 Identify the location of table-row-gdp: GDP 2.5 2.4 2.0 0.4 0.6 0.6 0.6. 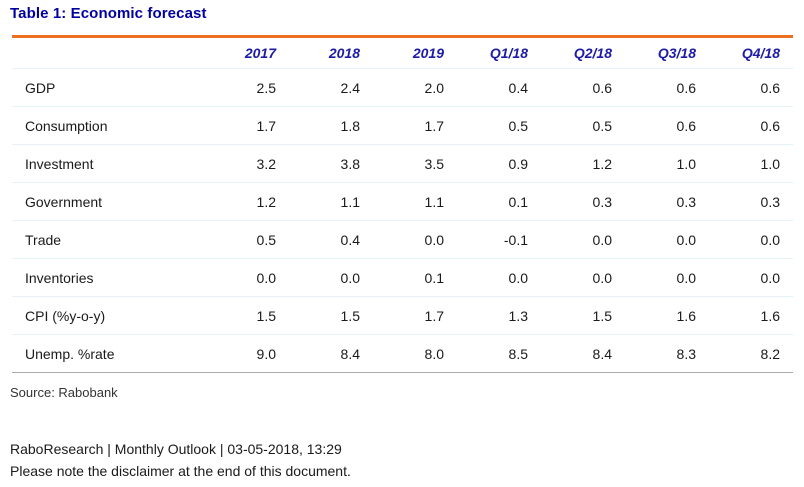
(402, 87).